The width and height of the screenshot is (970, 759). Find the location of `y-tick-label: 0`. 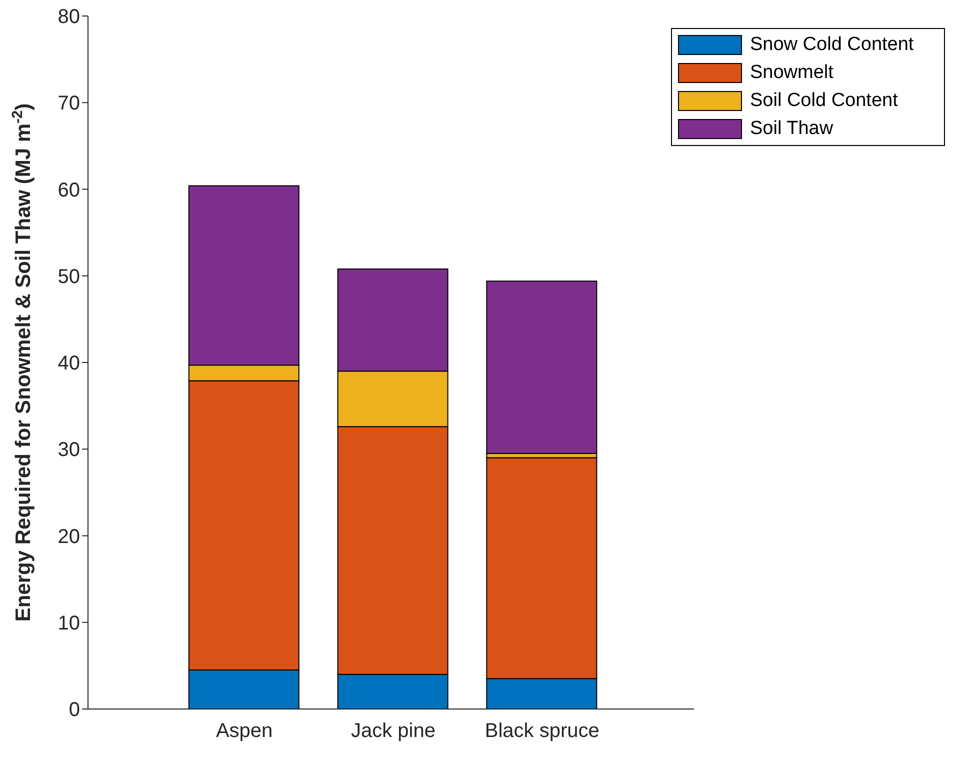

y-tick-label: 0 is located at coordinates (74, 710).